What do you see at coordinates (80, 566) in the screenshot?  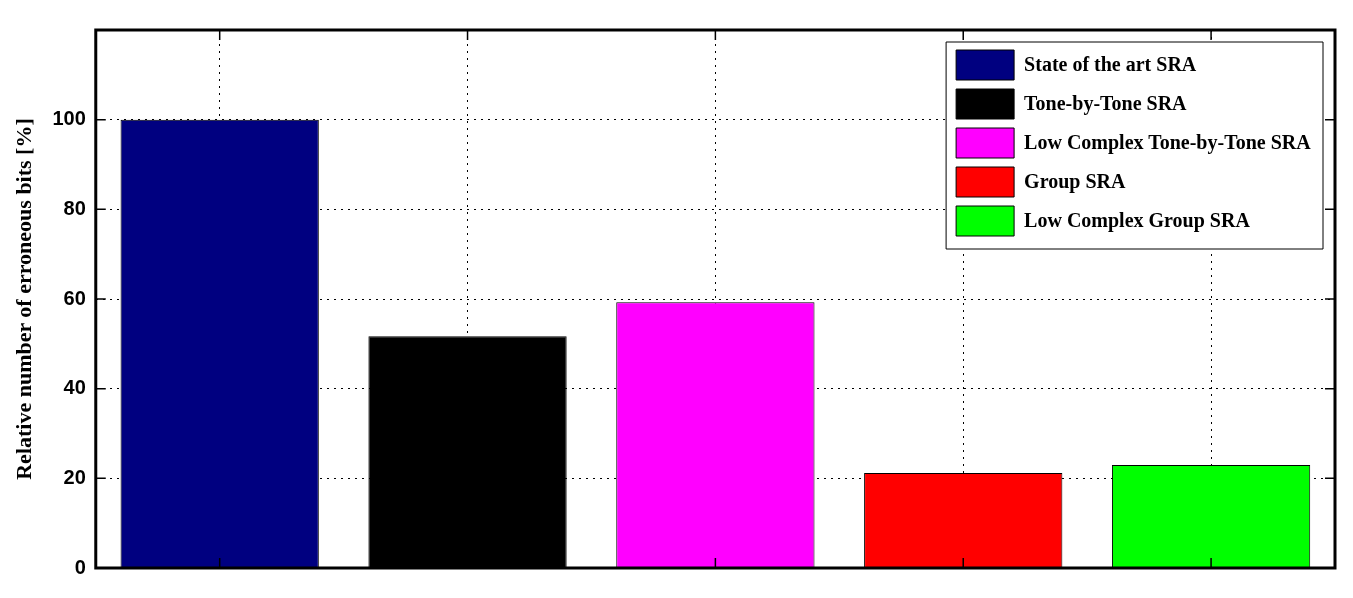 I see `y-tick-label: 0` at bounding box center [80, 566].